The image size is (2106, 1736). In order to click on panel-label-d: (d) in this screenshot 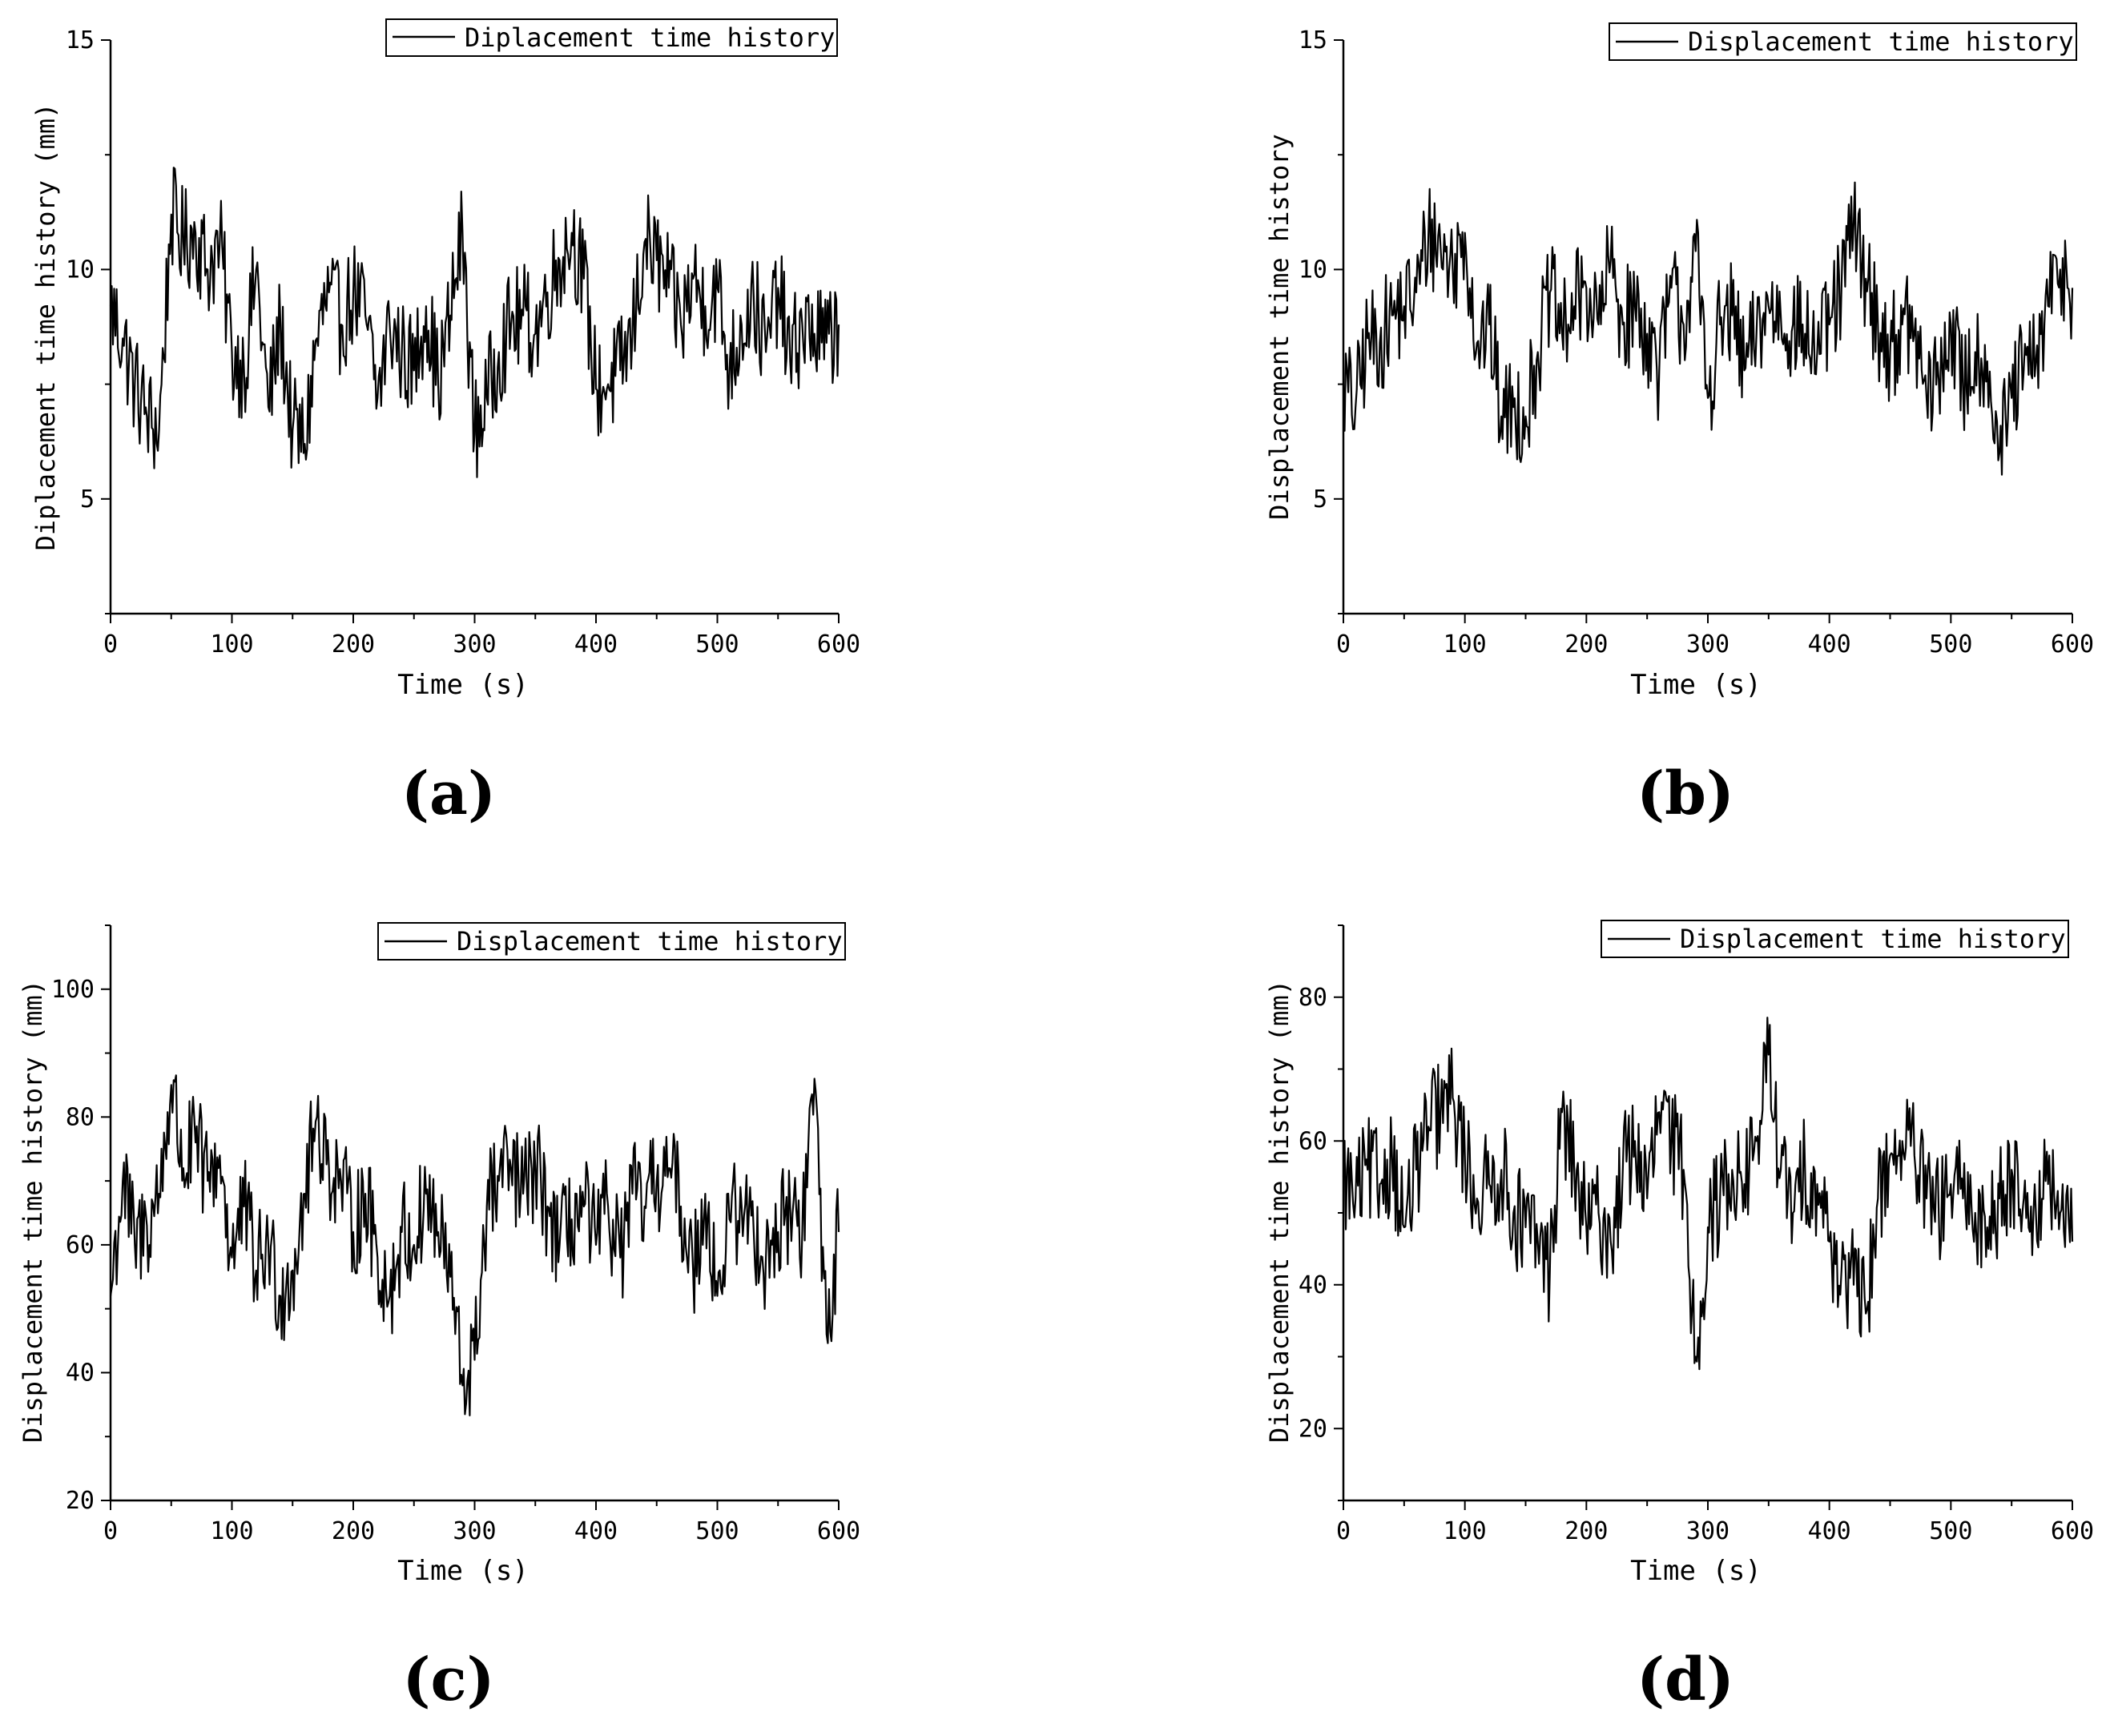, I will do `click(1685, 1679)`.